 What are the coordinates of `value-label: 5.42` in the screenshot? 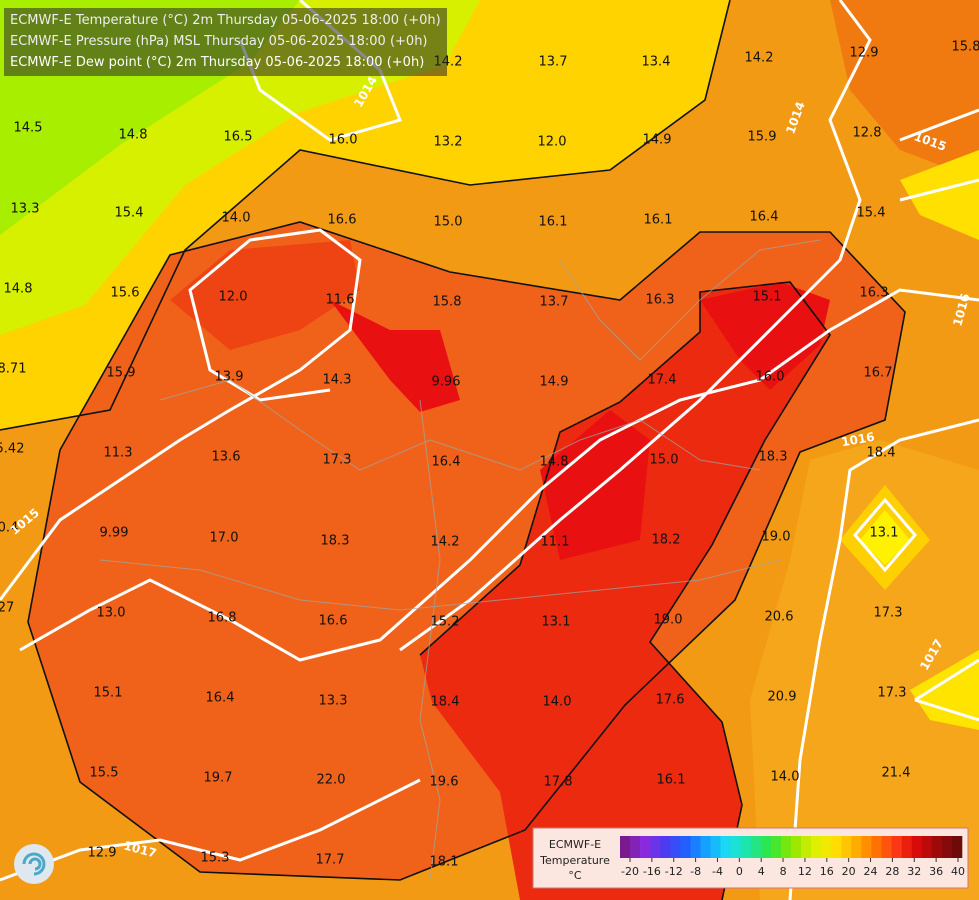 It's located at (12, 449).